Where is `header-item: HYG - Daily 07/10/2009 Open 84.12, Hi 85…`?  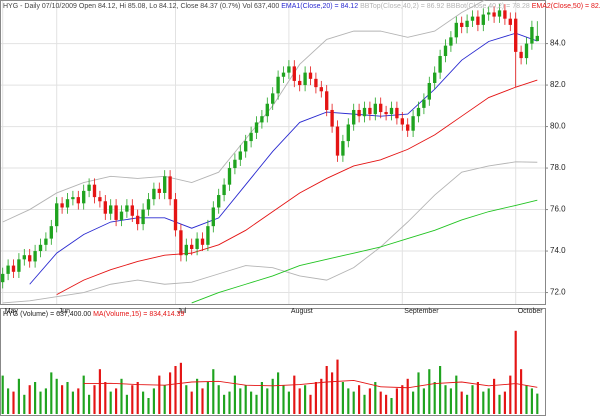 header-item: HYG - Daily 07/10/2009 Open 84.12, Hi 85… is located at coordinates (141, 6).